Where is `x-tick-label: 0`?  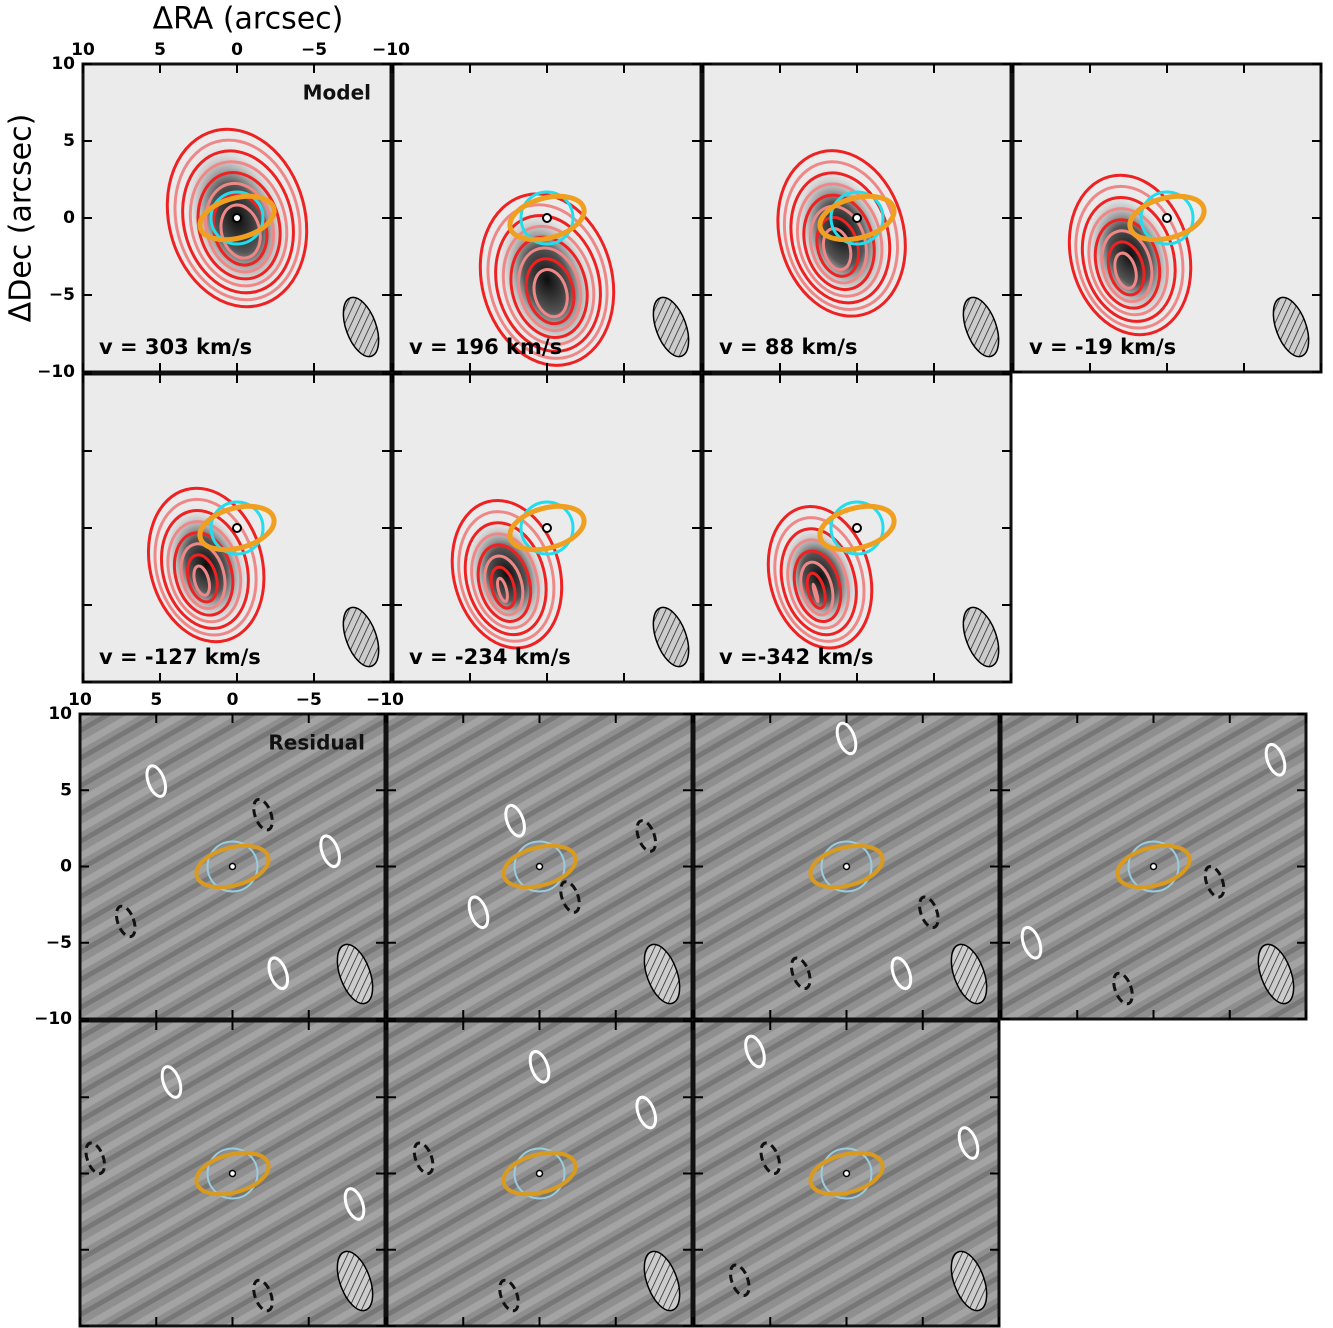
x-tick-label: 0 is located at coordinates (233, 700).